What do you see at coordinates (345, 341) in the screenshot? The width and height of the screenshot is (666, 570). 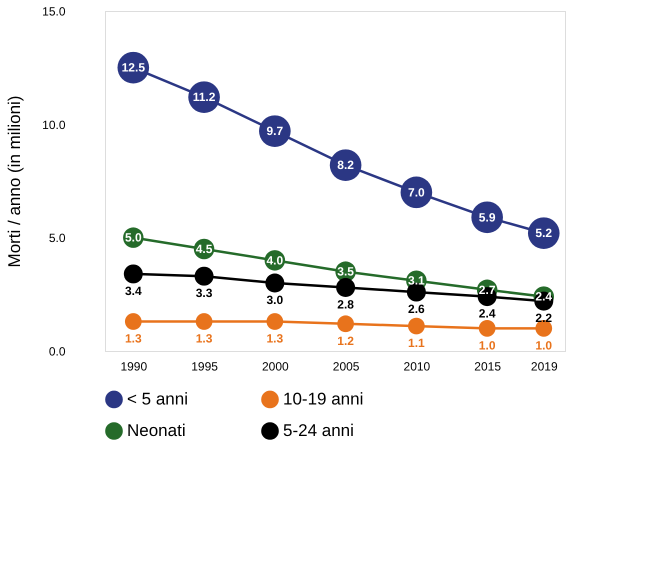 I see `data-label: 1.2` at bounding box center [345, 341].